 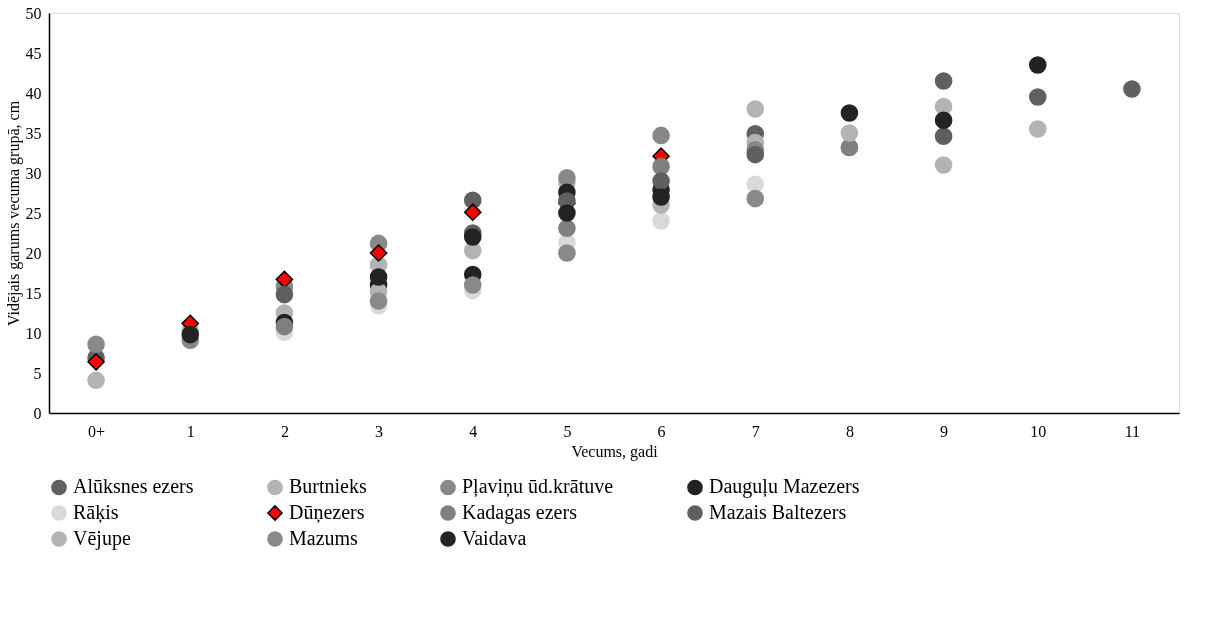 I want to click on x-tick-label: 9, so click(x=944, y=431).